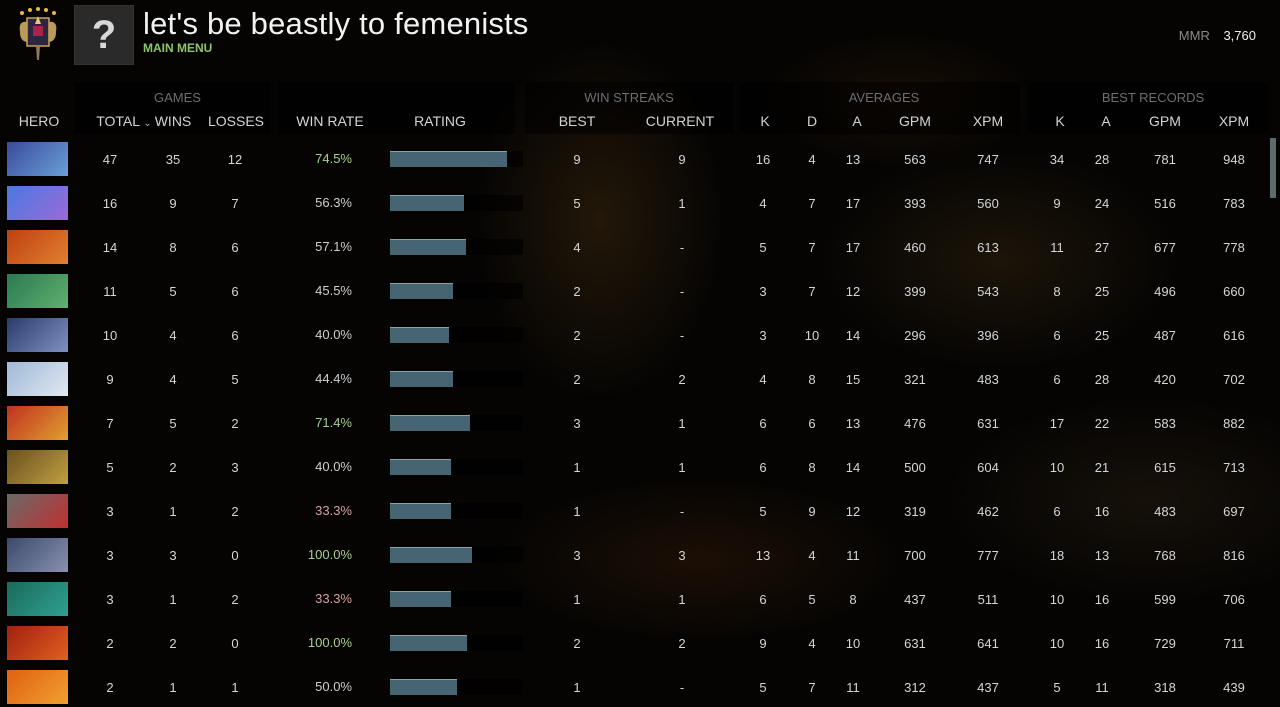 The width and height of the screenshot is (1280, 707). Describe the element at coordinates (110, 643) in the screenshot. I see `cell-total-games: 2` at that location.